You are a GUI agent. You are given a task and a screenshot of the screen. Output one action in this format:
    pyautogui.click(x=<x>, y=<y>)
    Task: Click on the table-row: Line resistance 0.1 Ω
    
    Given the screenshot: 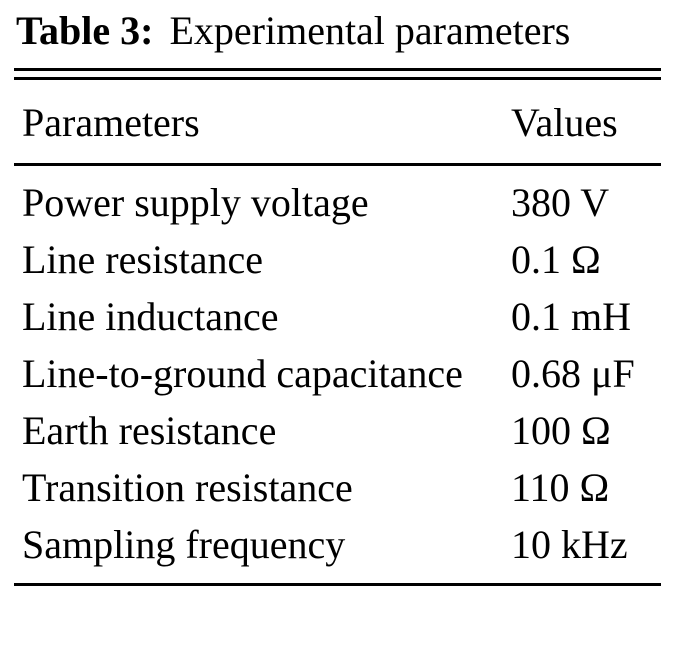 What is the action you would take?
    pyautogui.click(x=337, y=259)
    